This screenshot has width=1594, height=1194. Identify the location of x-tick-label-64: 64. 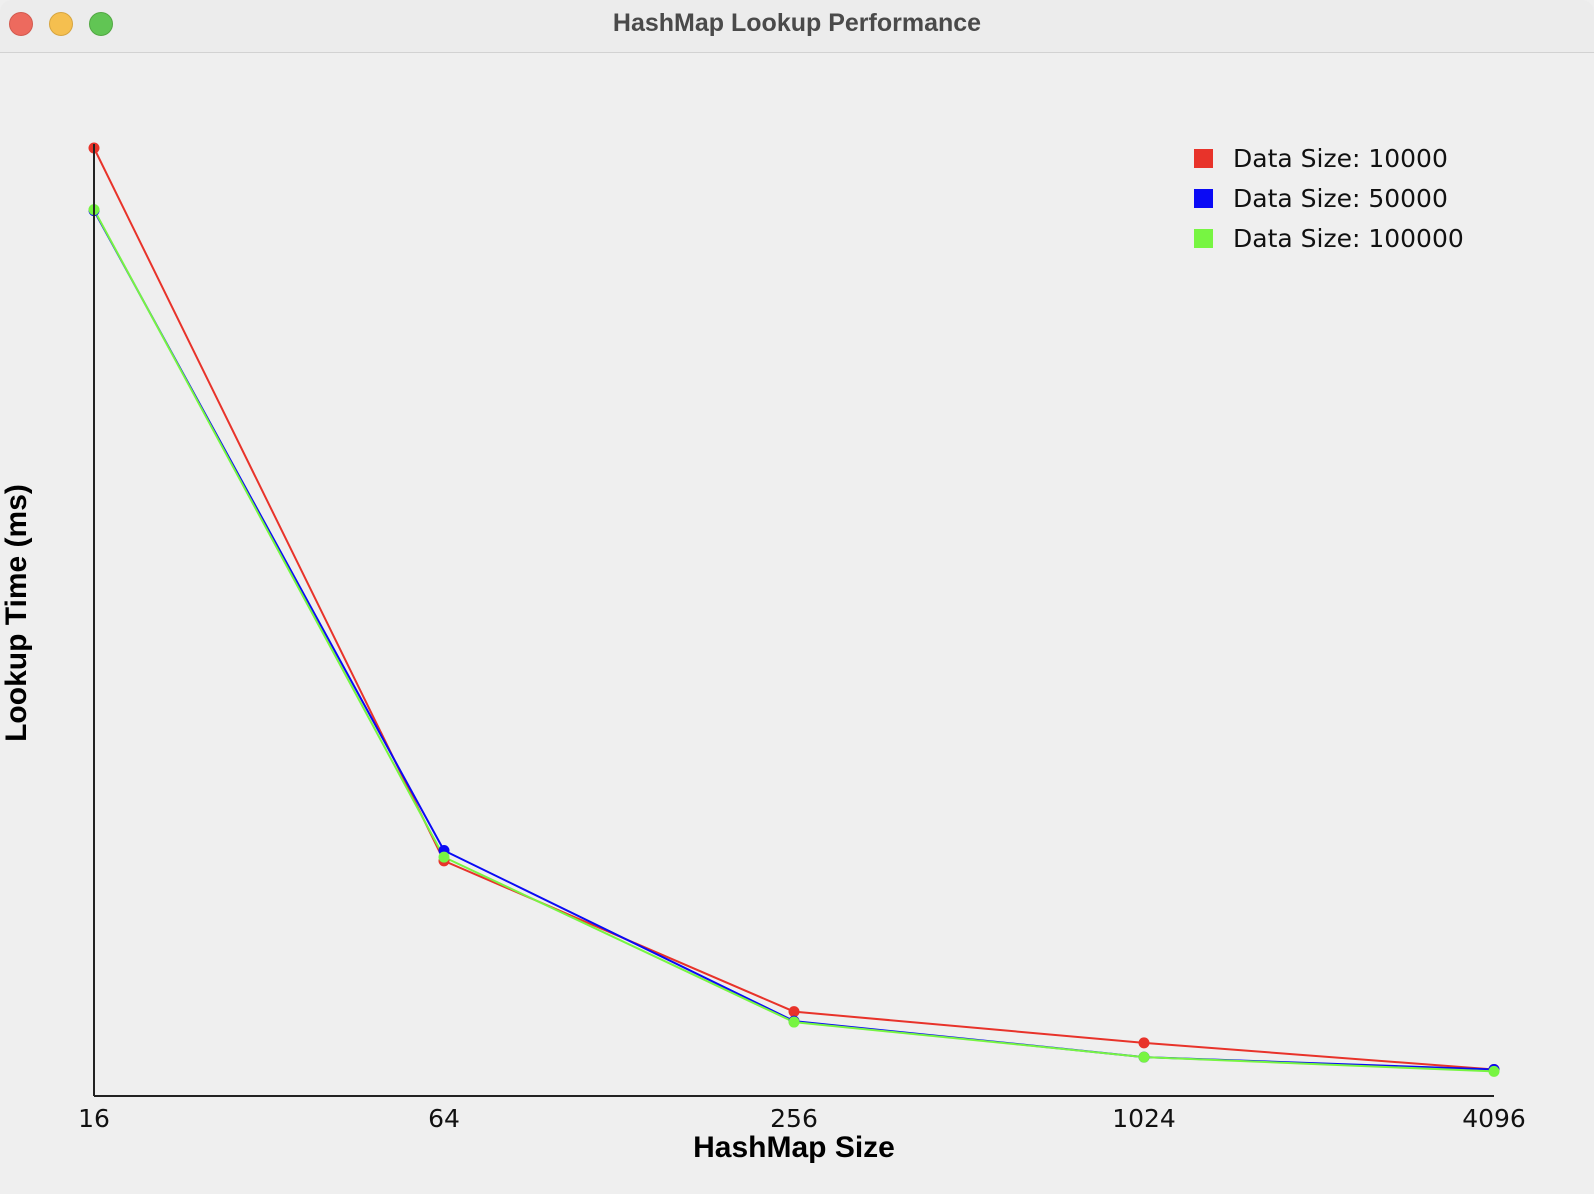
(444, 1118).